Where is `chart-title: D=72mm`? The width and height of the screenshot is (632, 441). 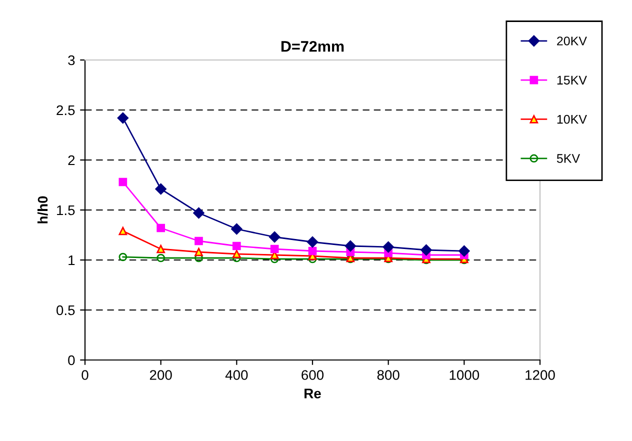
chart-title: D=72mm is located at coordinates (312, 46).